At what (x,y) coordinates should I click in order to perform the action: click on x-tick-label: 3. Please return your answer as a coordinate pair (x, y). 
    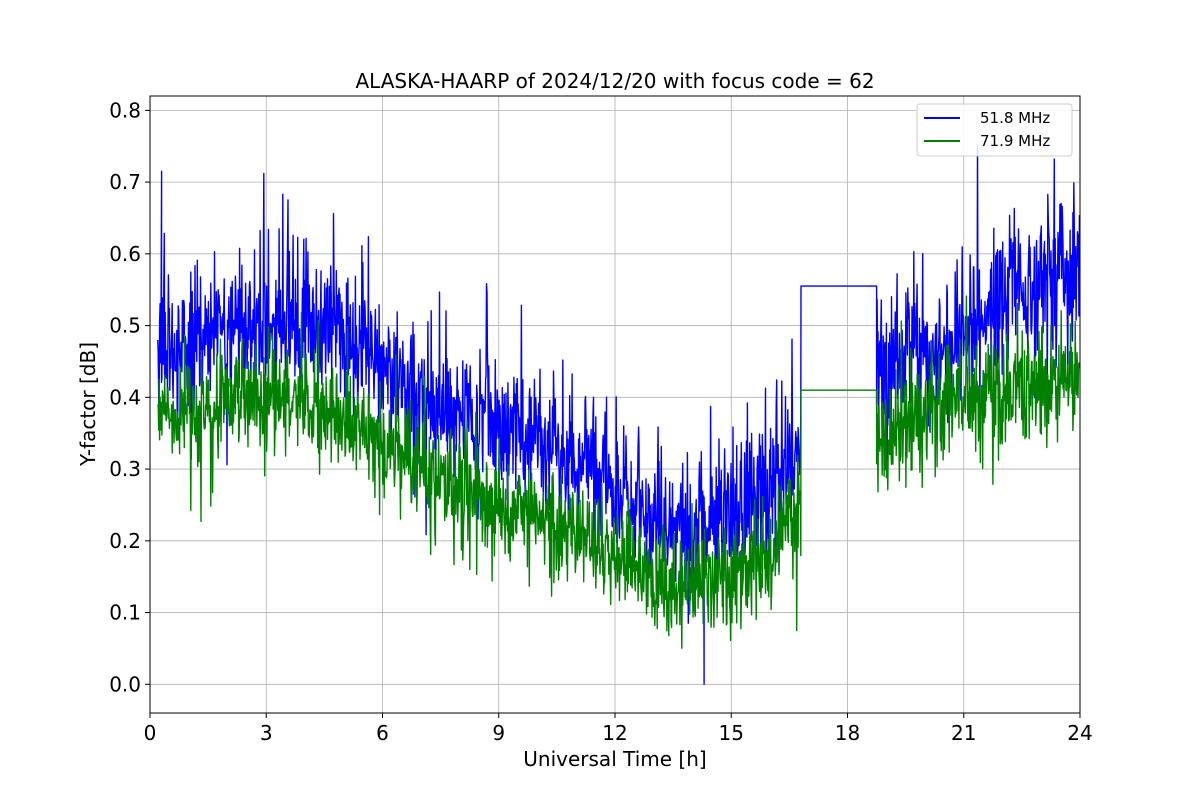
    Looking at the image, I should click on (266, 733).